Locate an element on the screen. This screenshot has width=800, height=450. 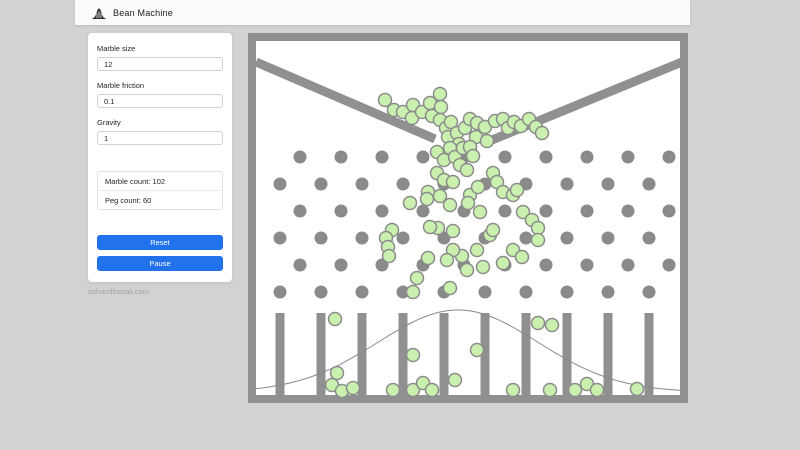
credit-link: sahandbabali.com is located at coordinates (118, 291).